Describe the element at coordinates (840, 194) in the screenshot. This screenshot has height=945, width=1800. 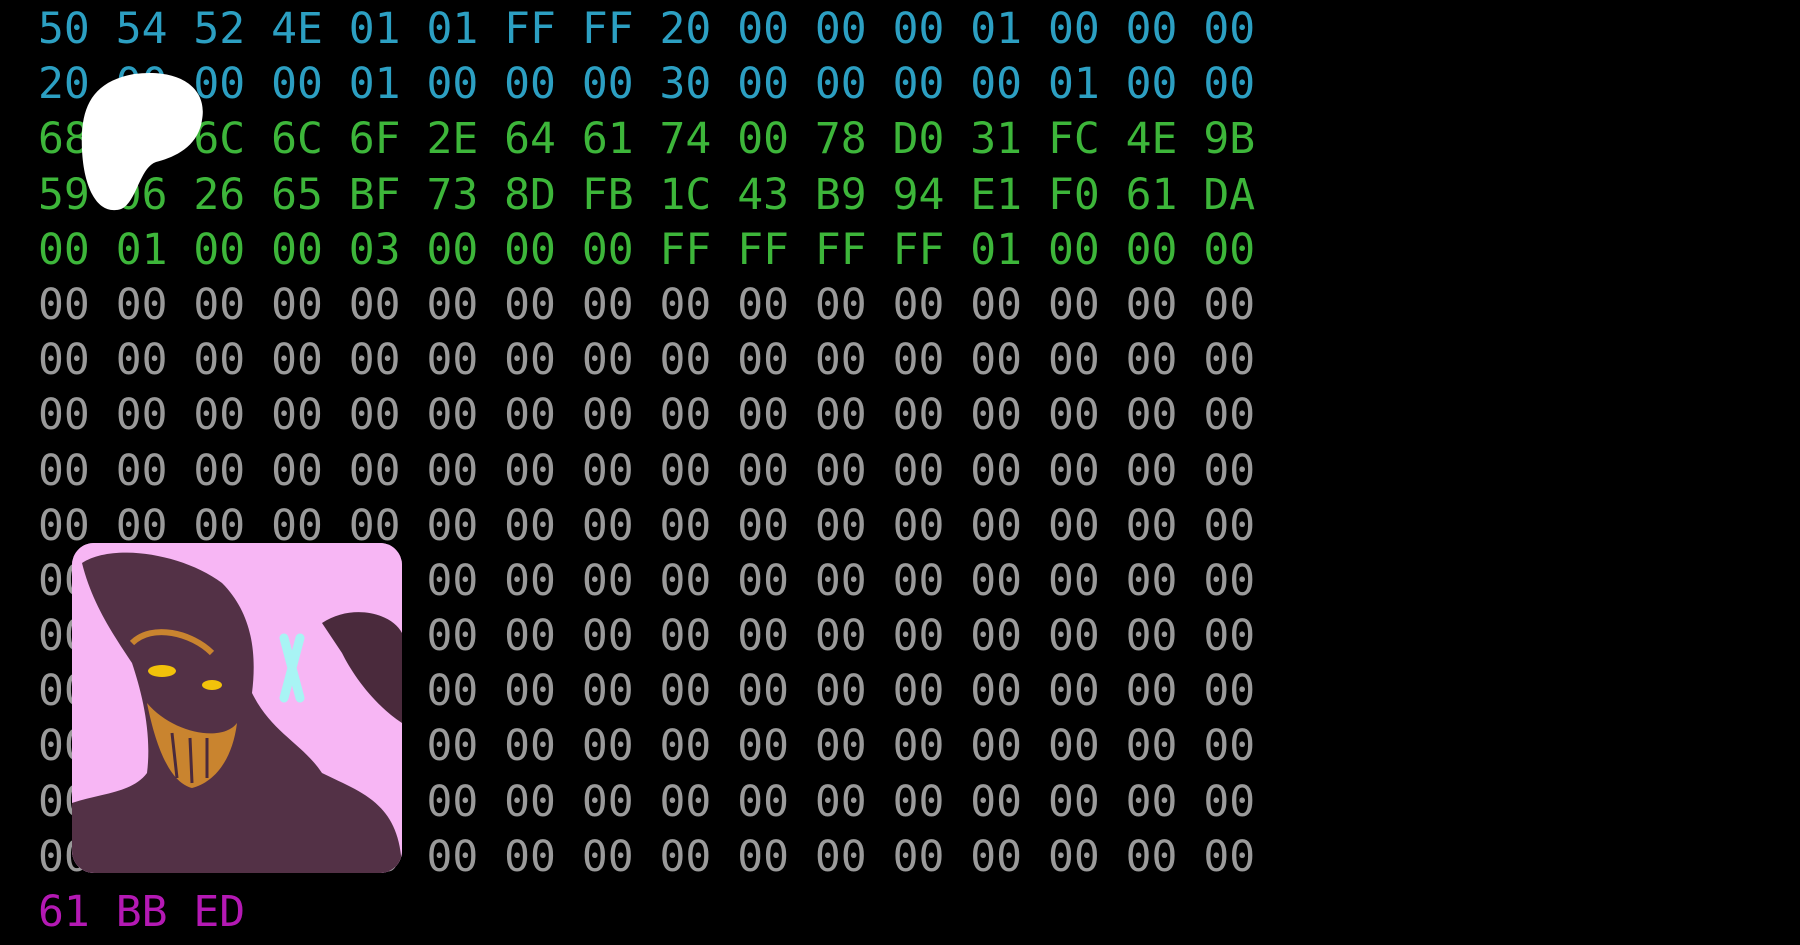
I see `hex-byte: B9` at that location.